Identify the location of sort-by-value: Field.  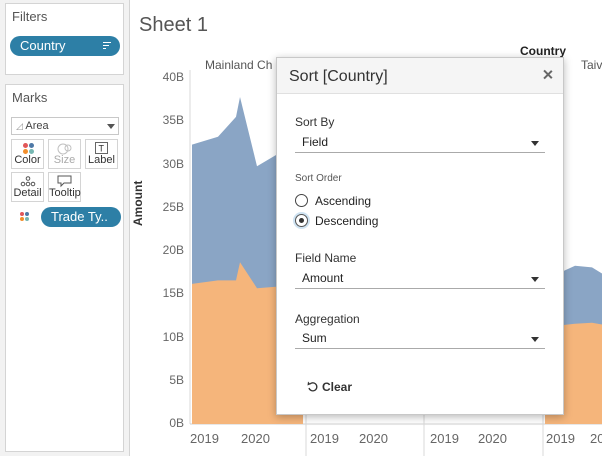
(315, 142).